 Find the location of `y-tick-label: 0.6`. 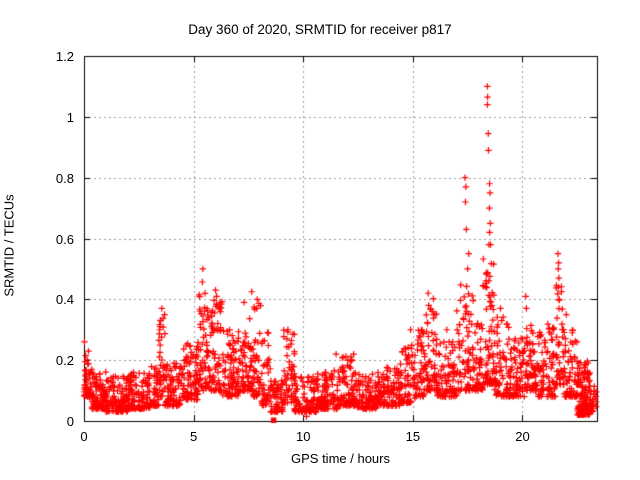

y-tick-label: 0.6 is located at coordinates (64, 239).